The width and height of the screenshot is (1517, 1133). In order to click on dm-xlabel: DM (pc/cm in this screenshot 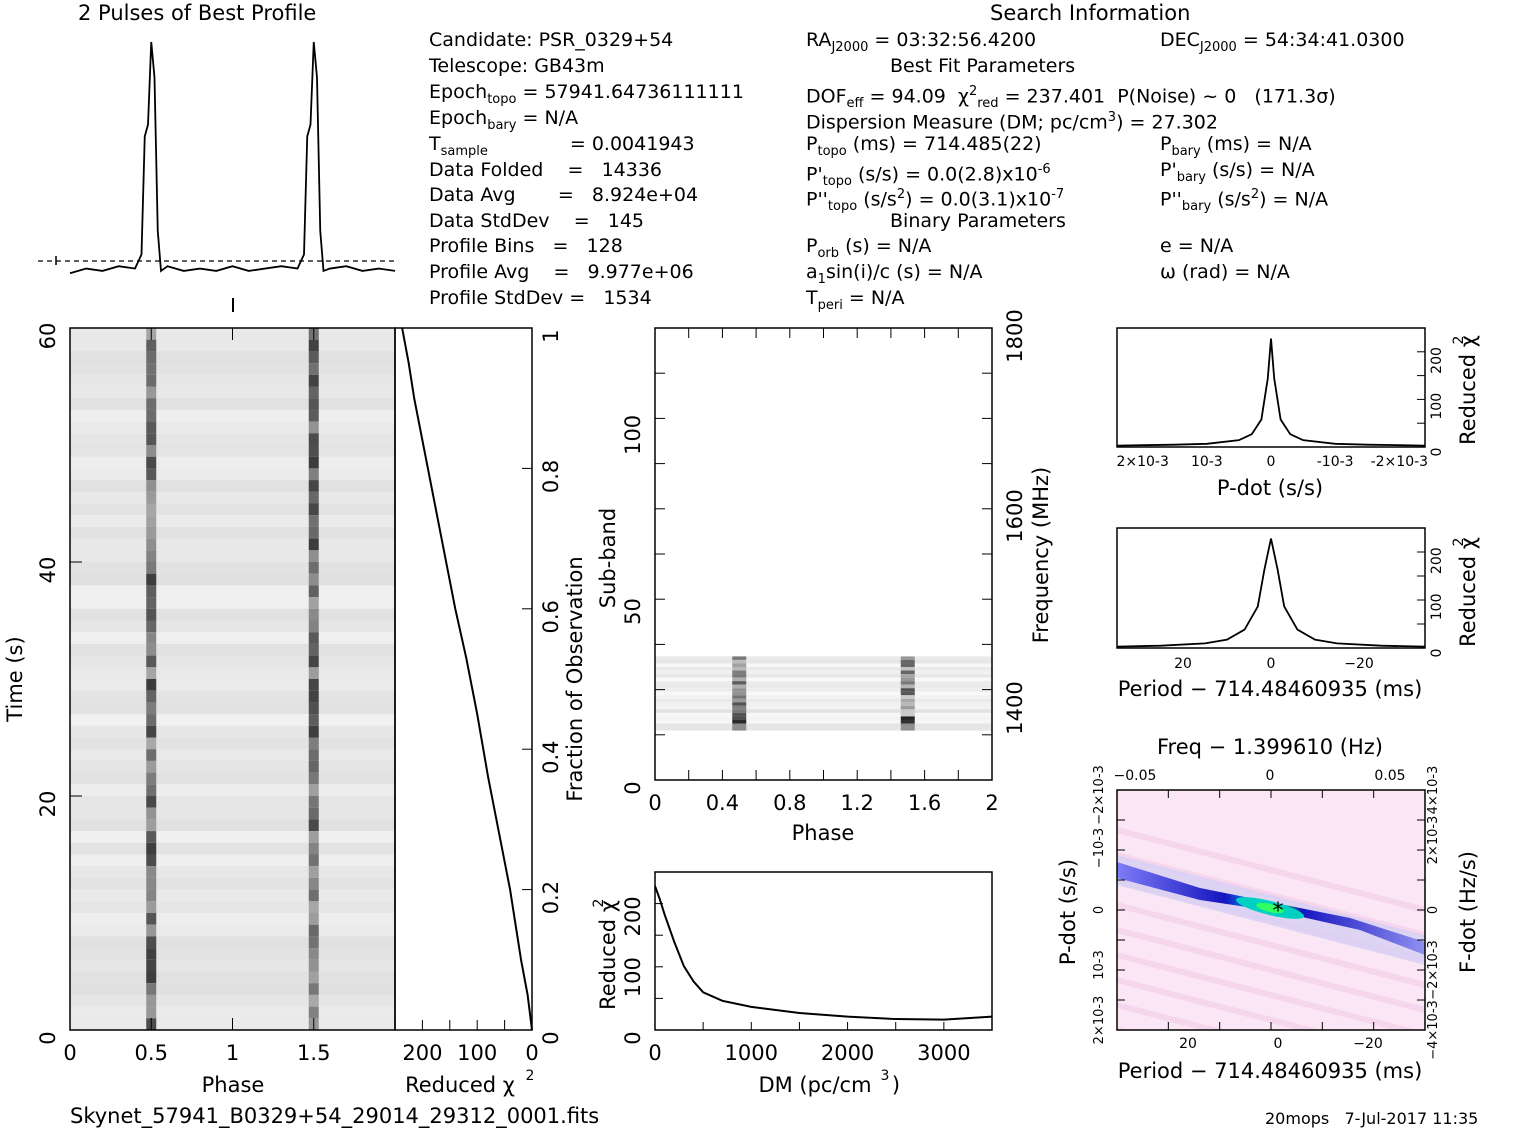, I will do `click(814, 1085)`.